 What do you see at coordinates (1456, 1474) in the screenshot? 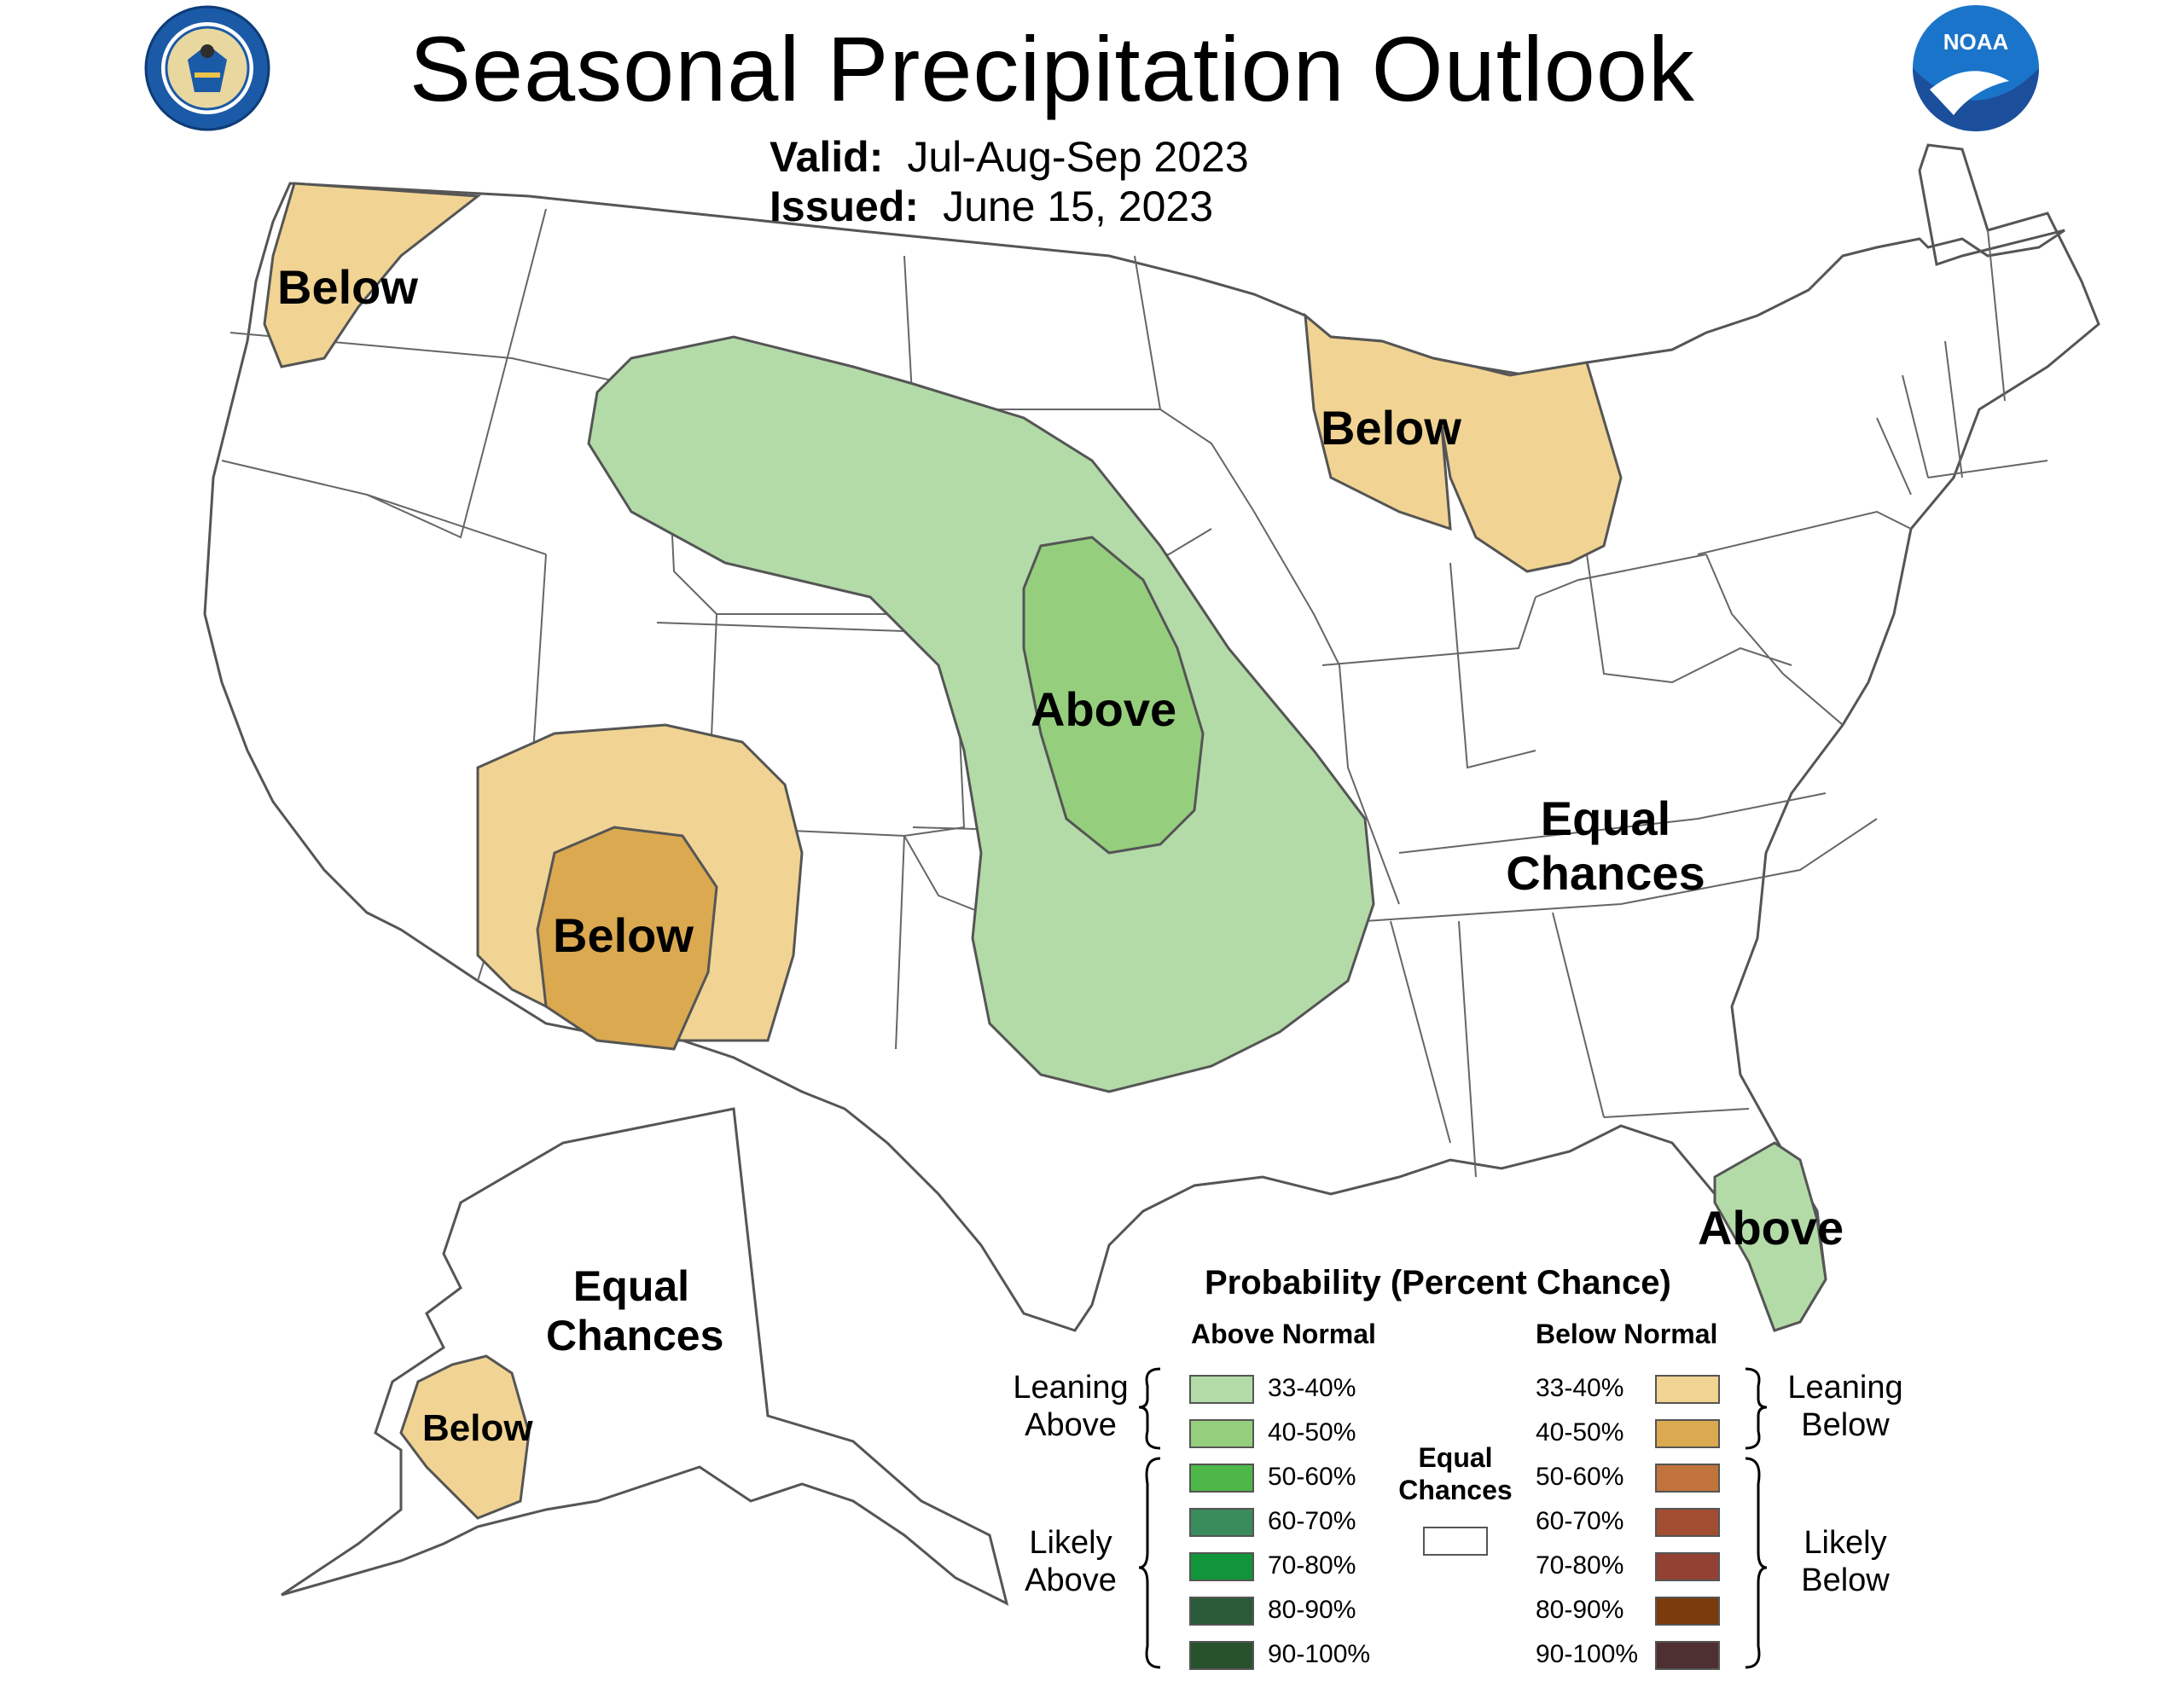
I see `legend-equal-chances-label: Equal Chances` at bounding box center [1456, 1474].